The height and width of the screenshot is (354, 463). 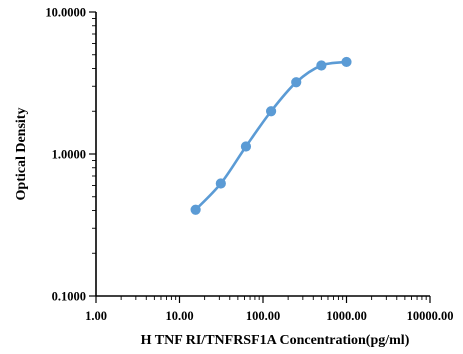 What do you see at coordinates (430, 316) in the screenshot?
I see `x-tick-label: 10000.00` at bounding box center [430, 316].